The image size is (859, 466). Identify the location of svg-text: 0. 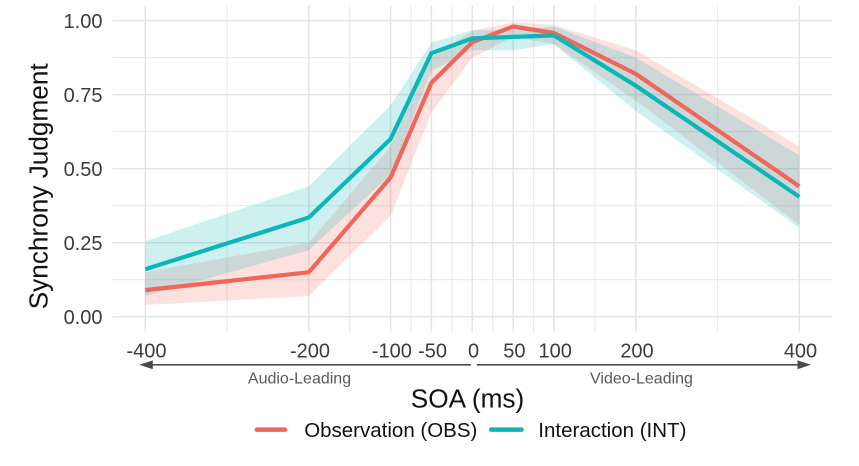
(473, 351).